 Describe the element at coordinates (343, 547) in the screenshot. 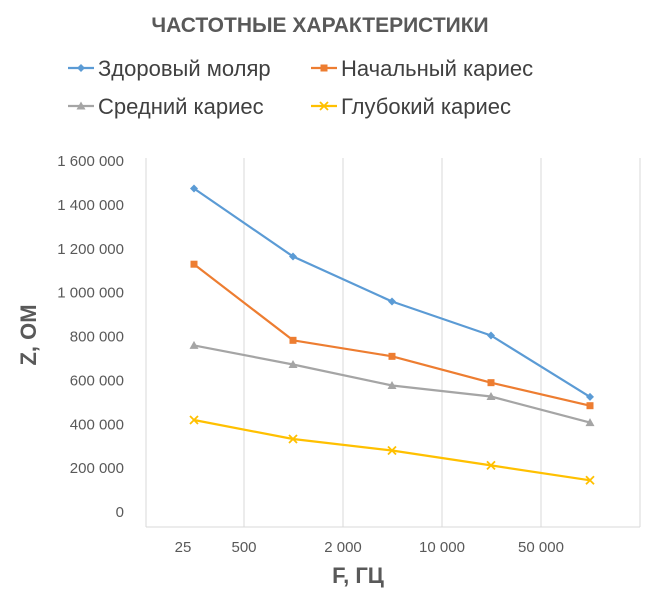

I see `x-tick-label: 2 000` at that location.